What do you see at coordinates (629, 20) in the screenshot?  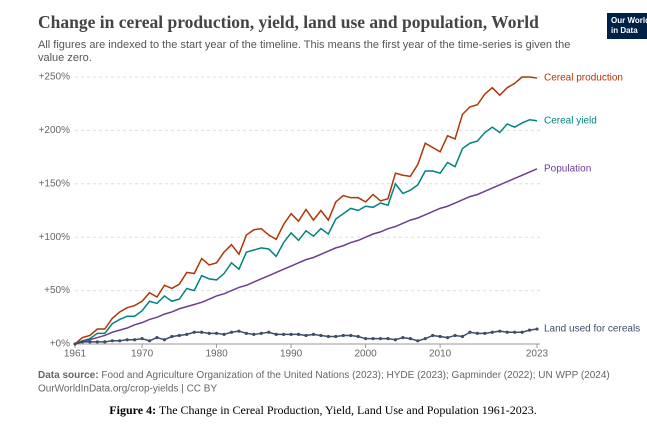 I see `logo: Our World` at bounding box center [629, 20].